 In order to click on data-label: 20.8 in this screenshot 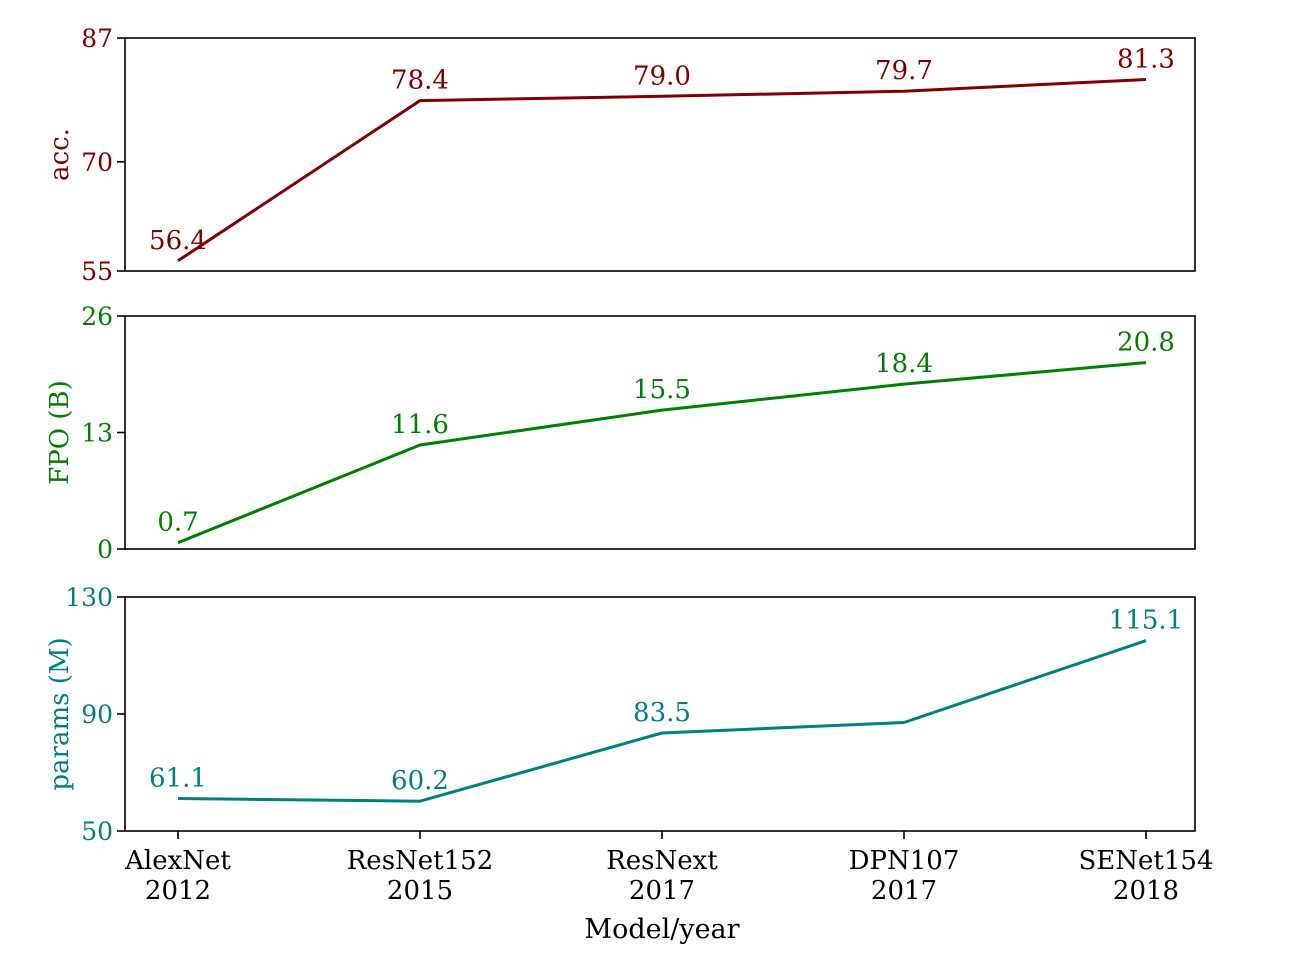, I will do `click(1146, 343)`.